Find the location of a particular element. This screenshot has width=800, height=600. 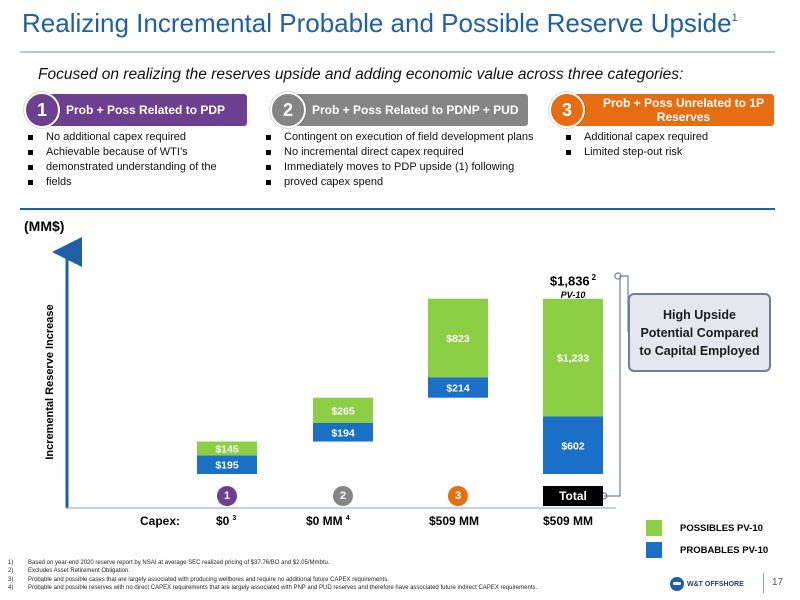

category-3-label-line1: Prob + Poss Unrelated to 1P is located at coordinates (683, 103).